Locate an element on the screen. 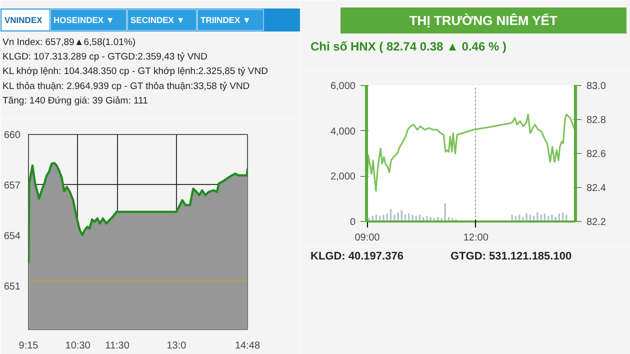 The width and height of the screenshot is (630, 354). chart-subtitle: Chỉ số HNX ( 82.74 0.38 ▲ 0.46 % ) is located at coordinates (408, 47).